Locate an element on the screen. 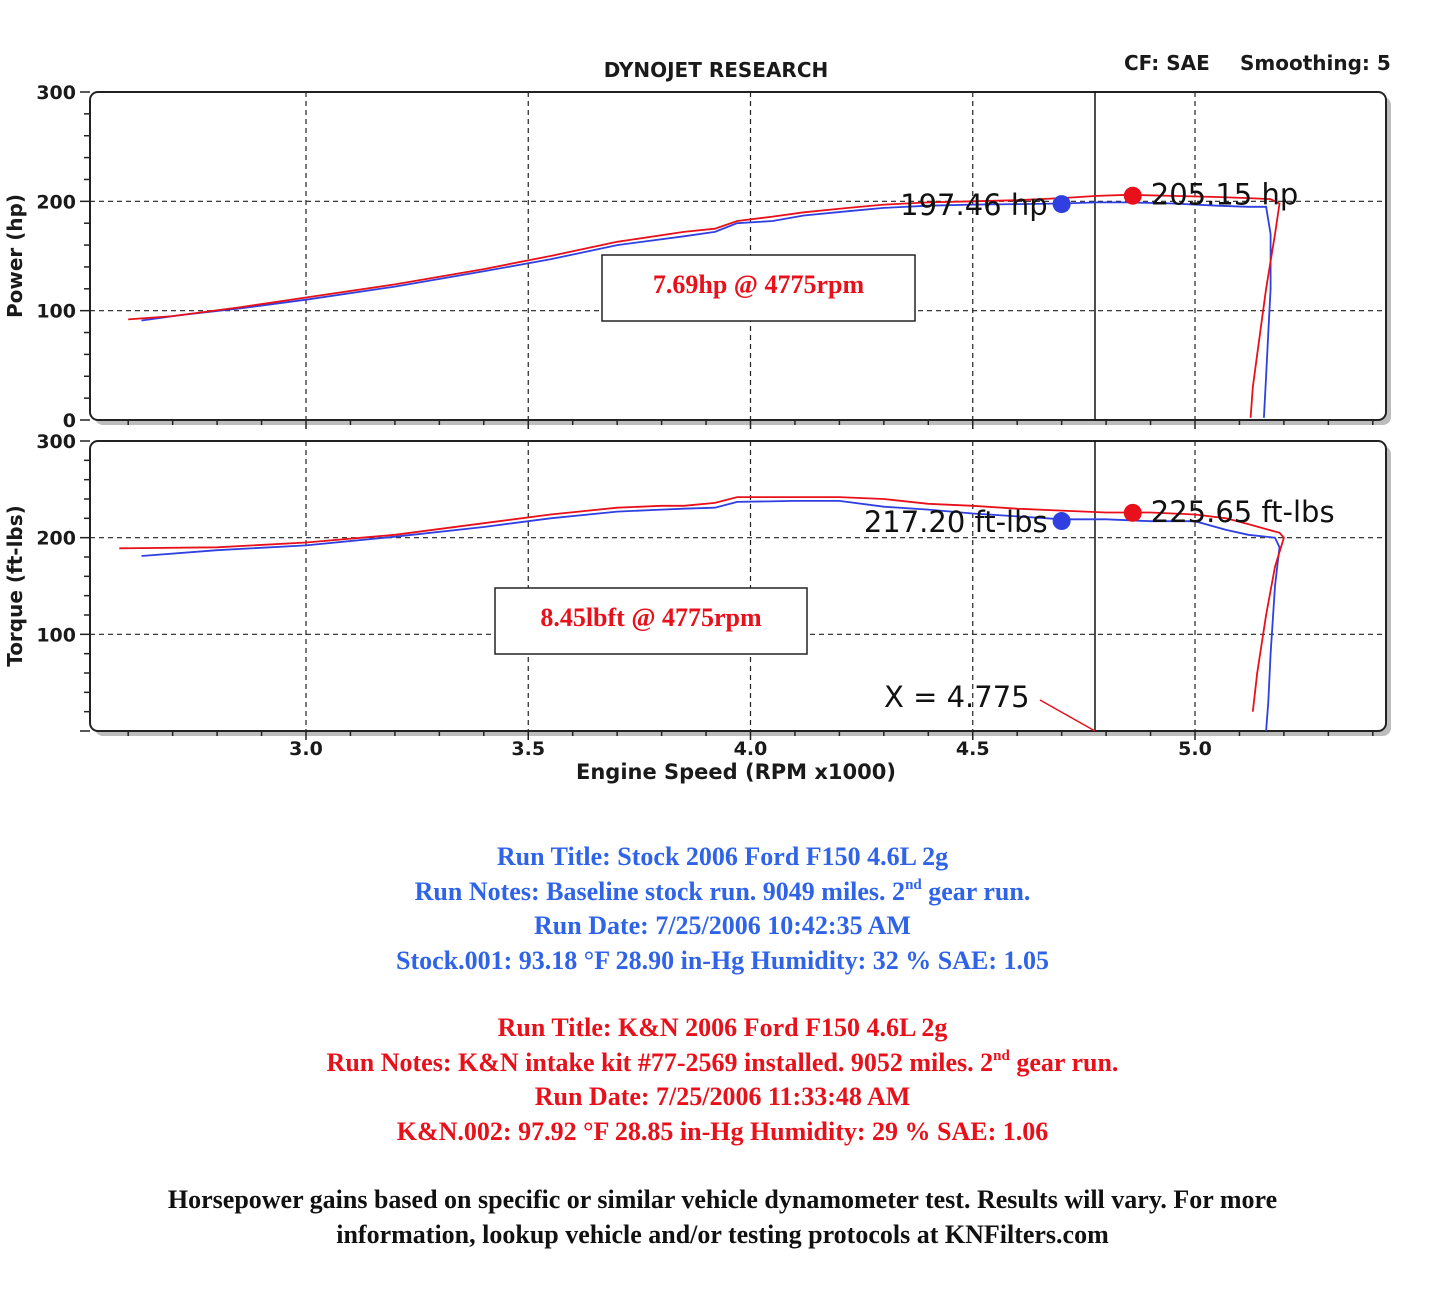 The width and height of the screenshot is (1445, 1303). kn-run-date: Run Date: 7/25/2006 11:33:48 AM is located at coordinates (722, 1096).